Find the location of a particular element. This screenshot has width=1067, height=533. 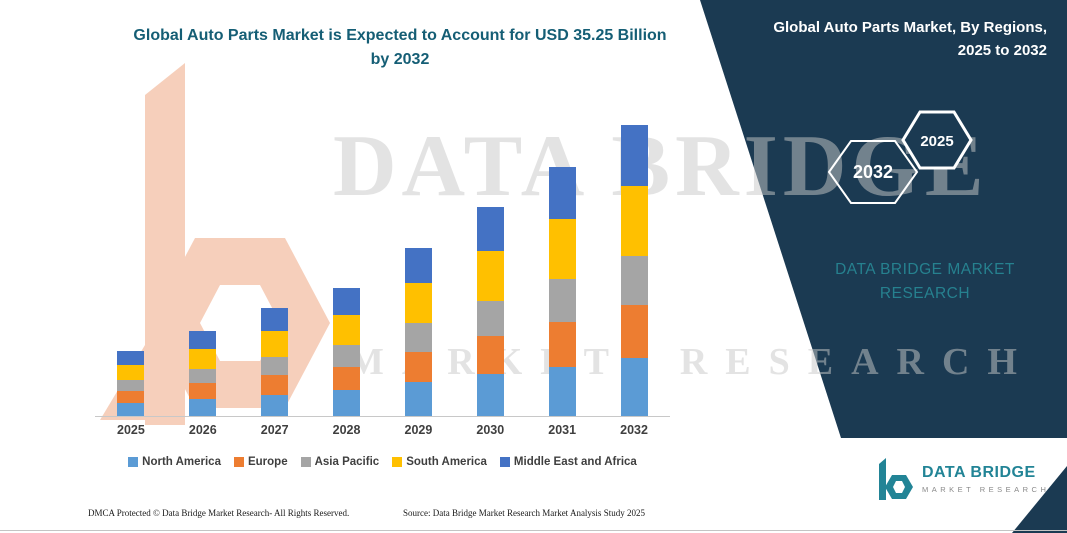

legend-item: Asia Pacific is located at coordinates (340, 462).